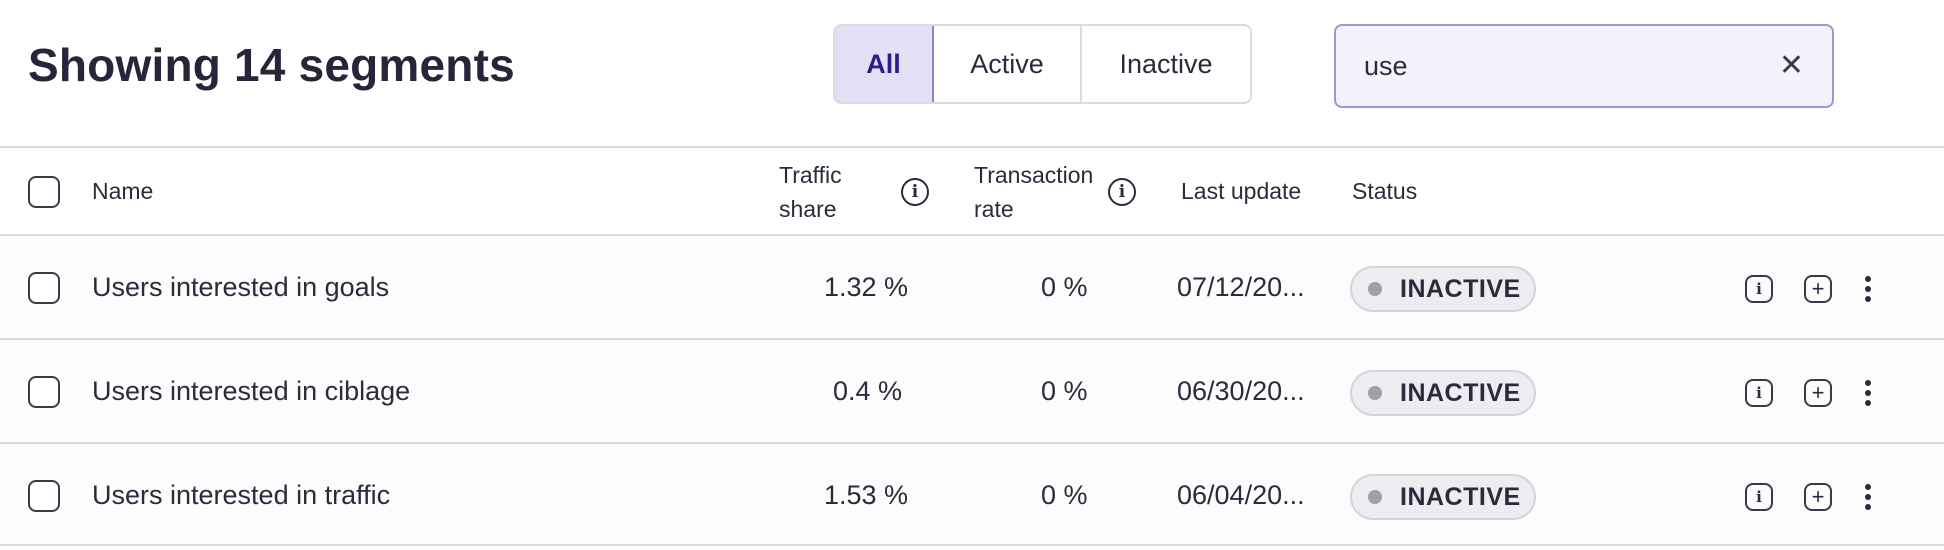 The image size is (1944, 550). Describe the element at coordinates (1385, 191) in the screenshot. I see `column-header-status: Status` at that location.